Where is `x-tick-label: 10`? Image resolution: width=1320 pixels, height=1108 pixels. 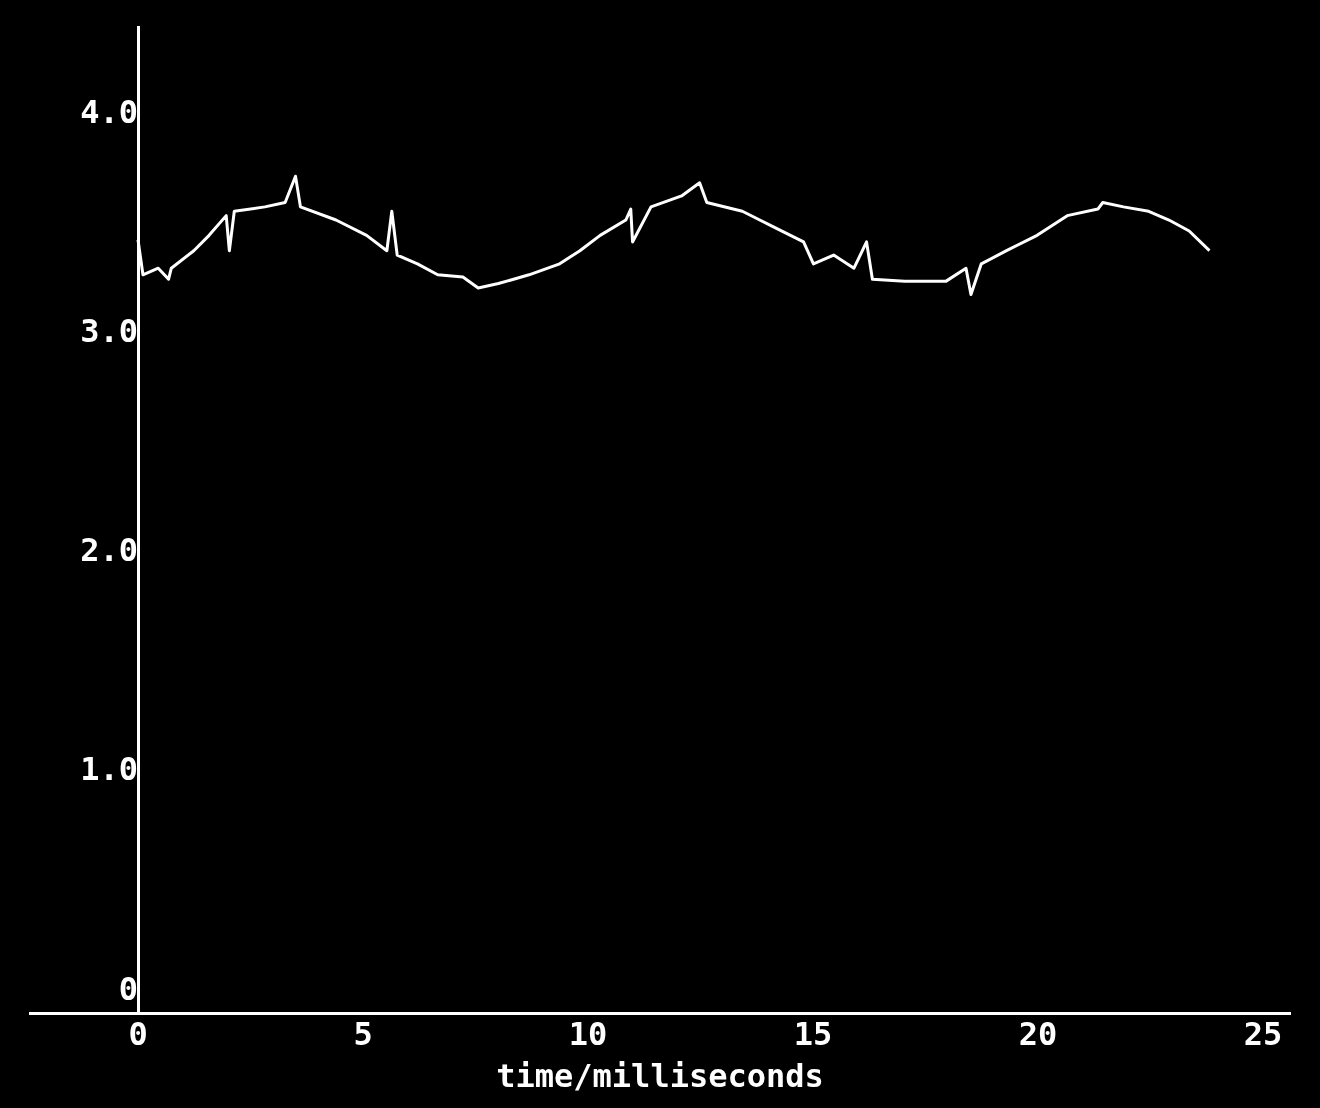
x-tick-label: 10 is located at coordinates (588, 1033).